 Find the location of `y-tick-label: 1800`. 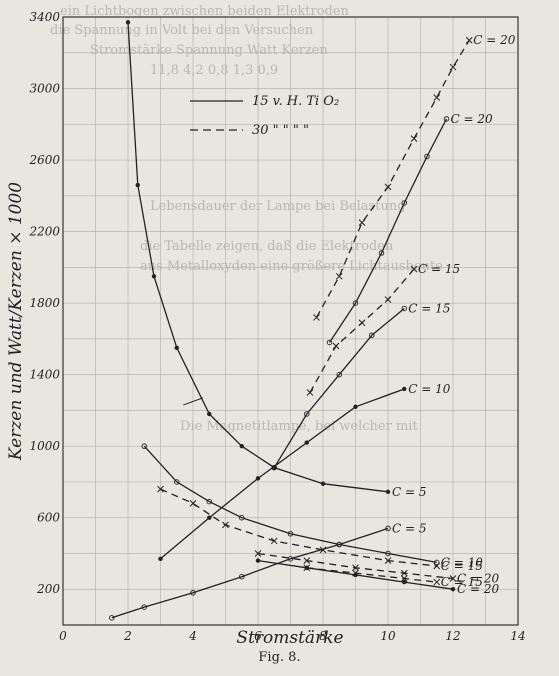

y-tick-label: 1800 is located at coordinates (44, 303).